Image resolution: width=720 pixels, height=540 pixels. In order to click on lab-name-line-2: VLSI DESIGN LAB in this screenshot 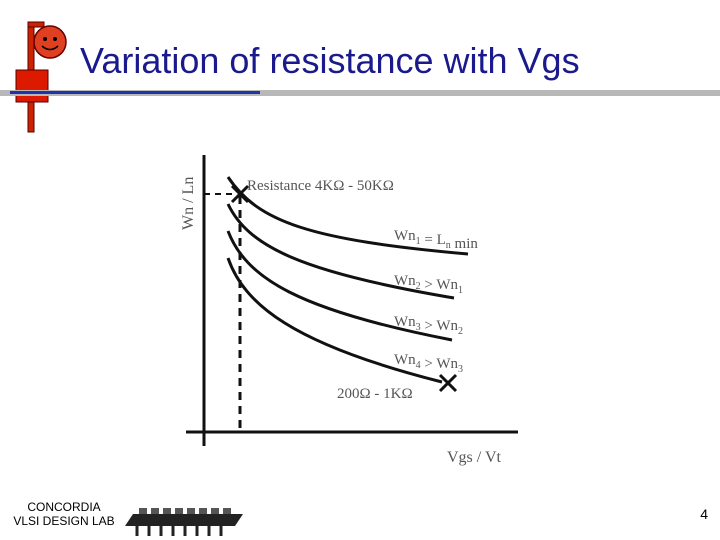, I will do `click(64, 521)`.